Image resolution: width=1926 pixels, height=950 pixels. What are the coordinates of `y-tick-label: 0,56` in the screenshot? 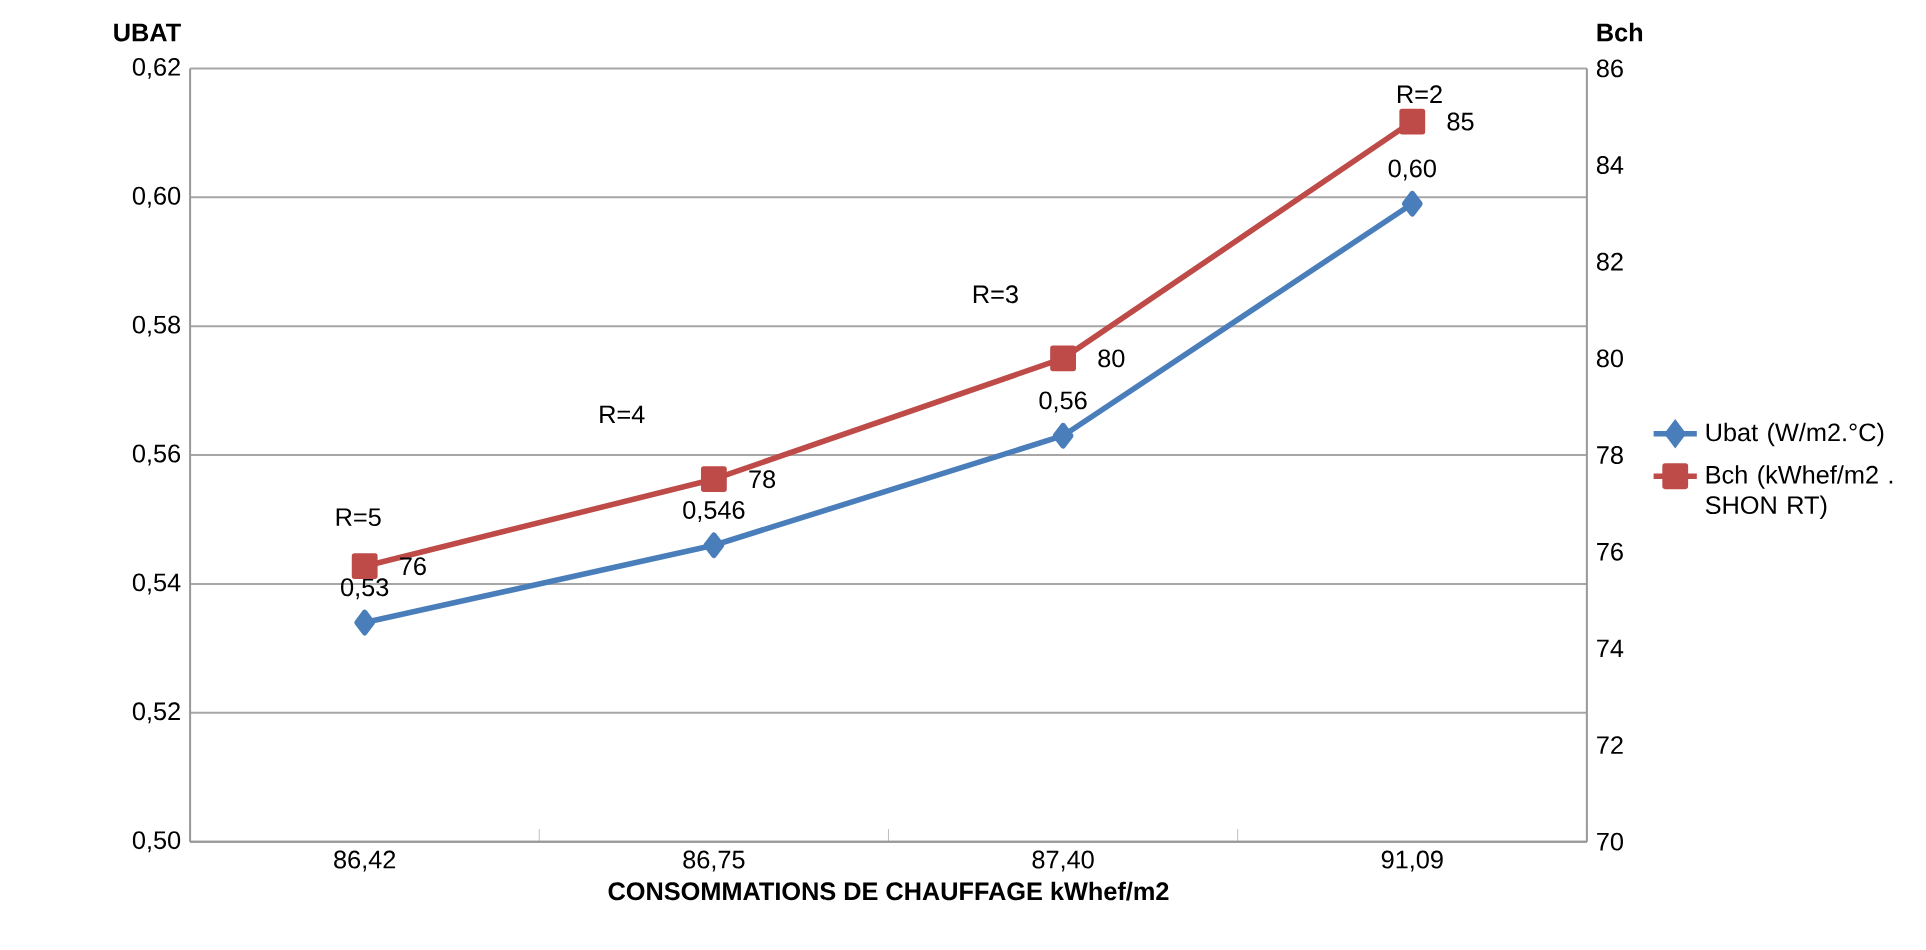 It's located at (156, 455).